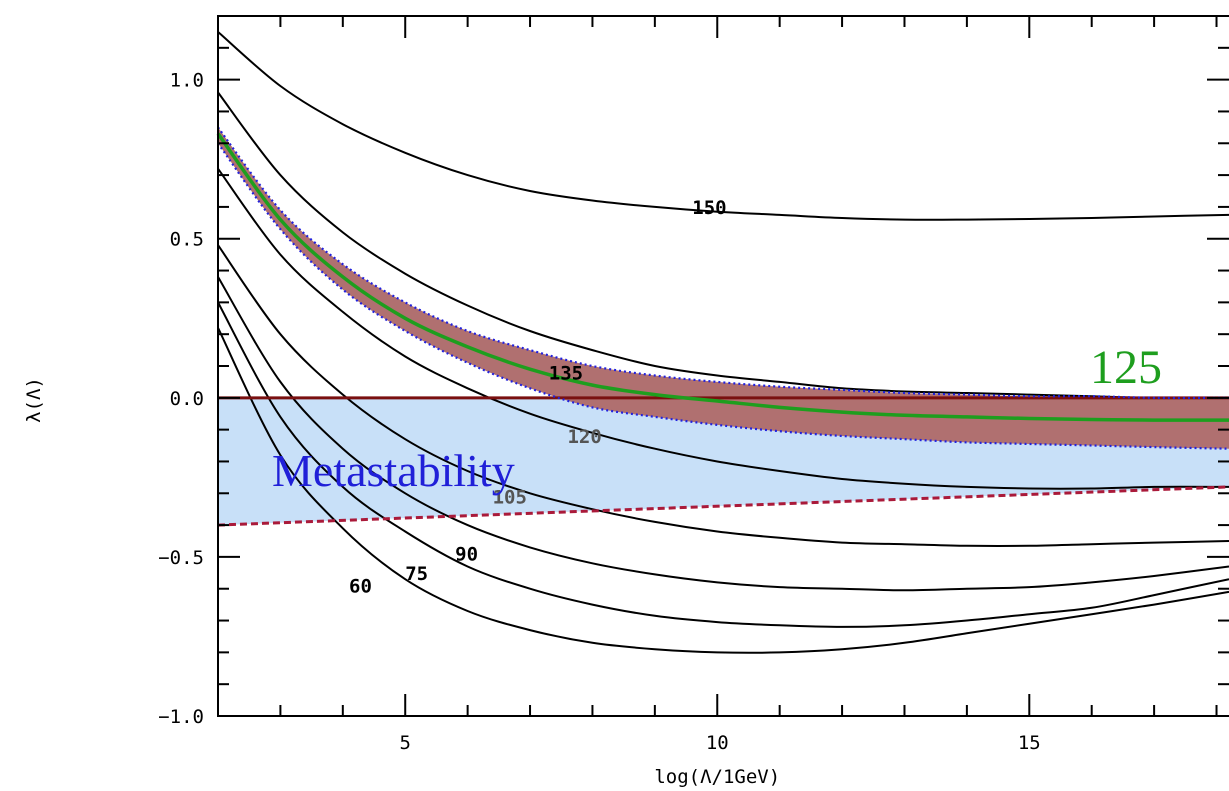 Image resolution: width=1229 pixels, height=791 pixels. I want to click on curve-label-135: 135, so click(566, 373).